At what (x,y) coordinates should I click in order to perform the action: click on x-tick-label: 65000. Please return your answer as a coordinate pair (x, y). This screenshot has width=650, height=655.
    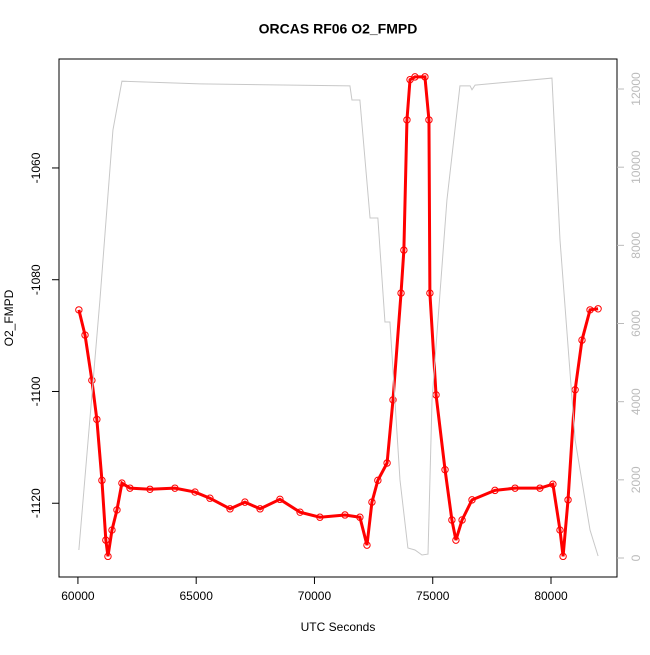
    Looking at the image, I should click on (197, 596).